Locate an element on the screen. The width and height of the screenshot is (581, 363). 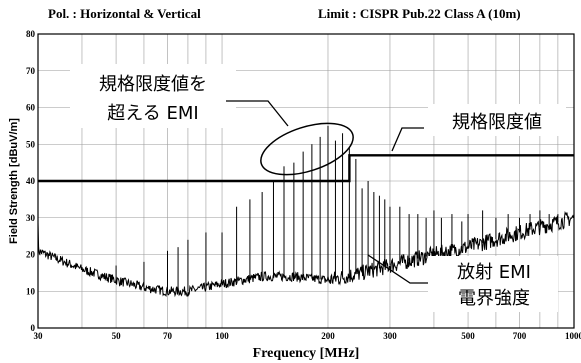
y-tick-label: 60 is located at coordinates (31, 108).